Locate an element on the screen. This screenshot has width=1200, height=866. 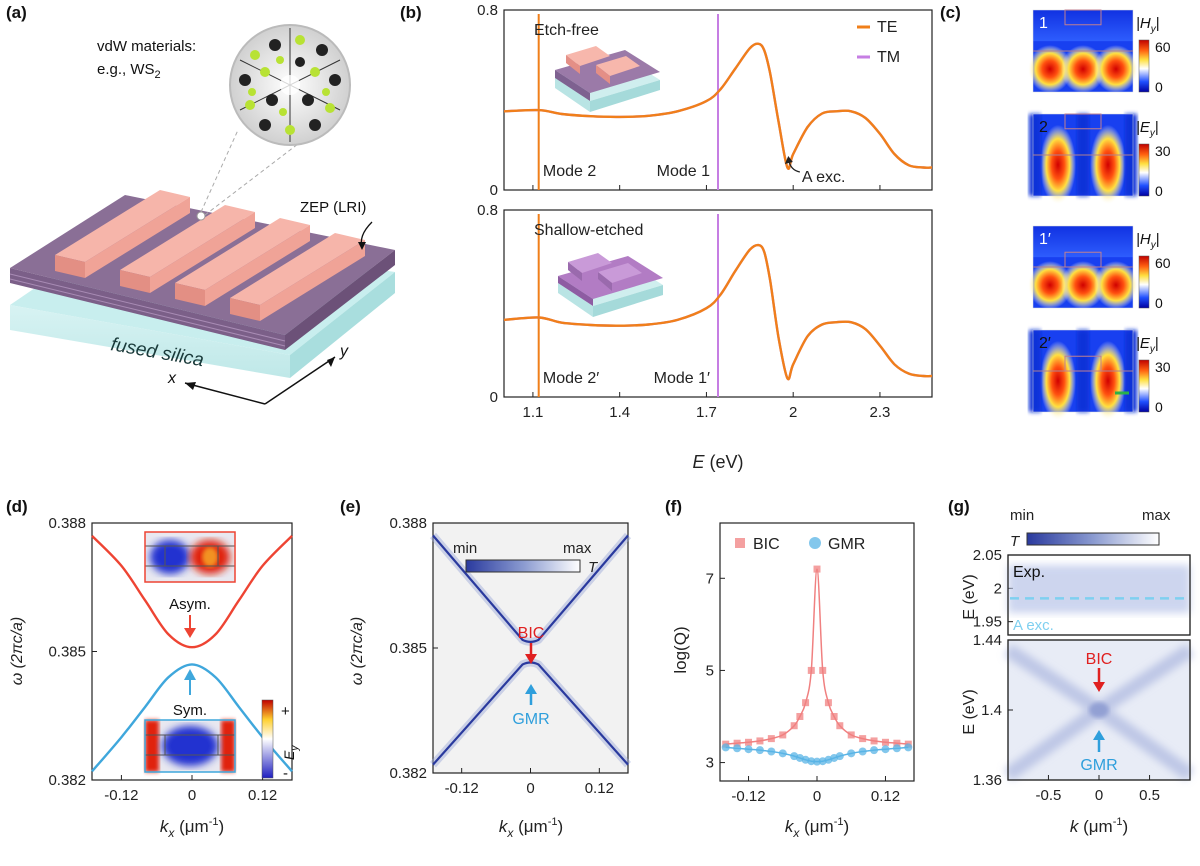
field-map-index: 1 is located at coordinates (1043, 23).